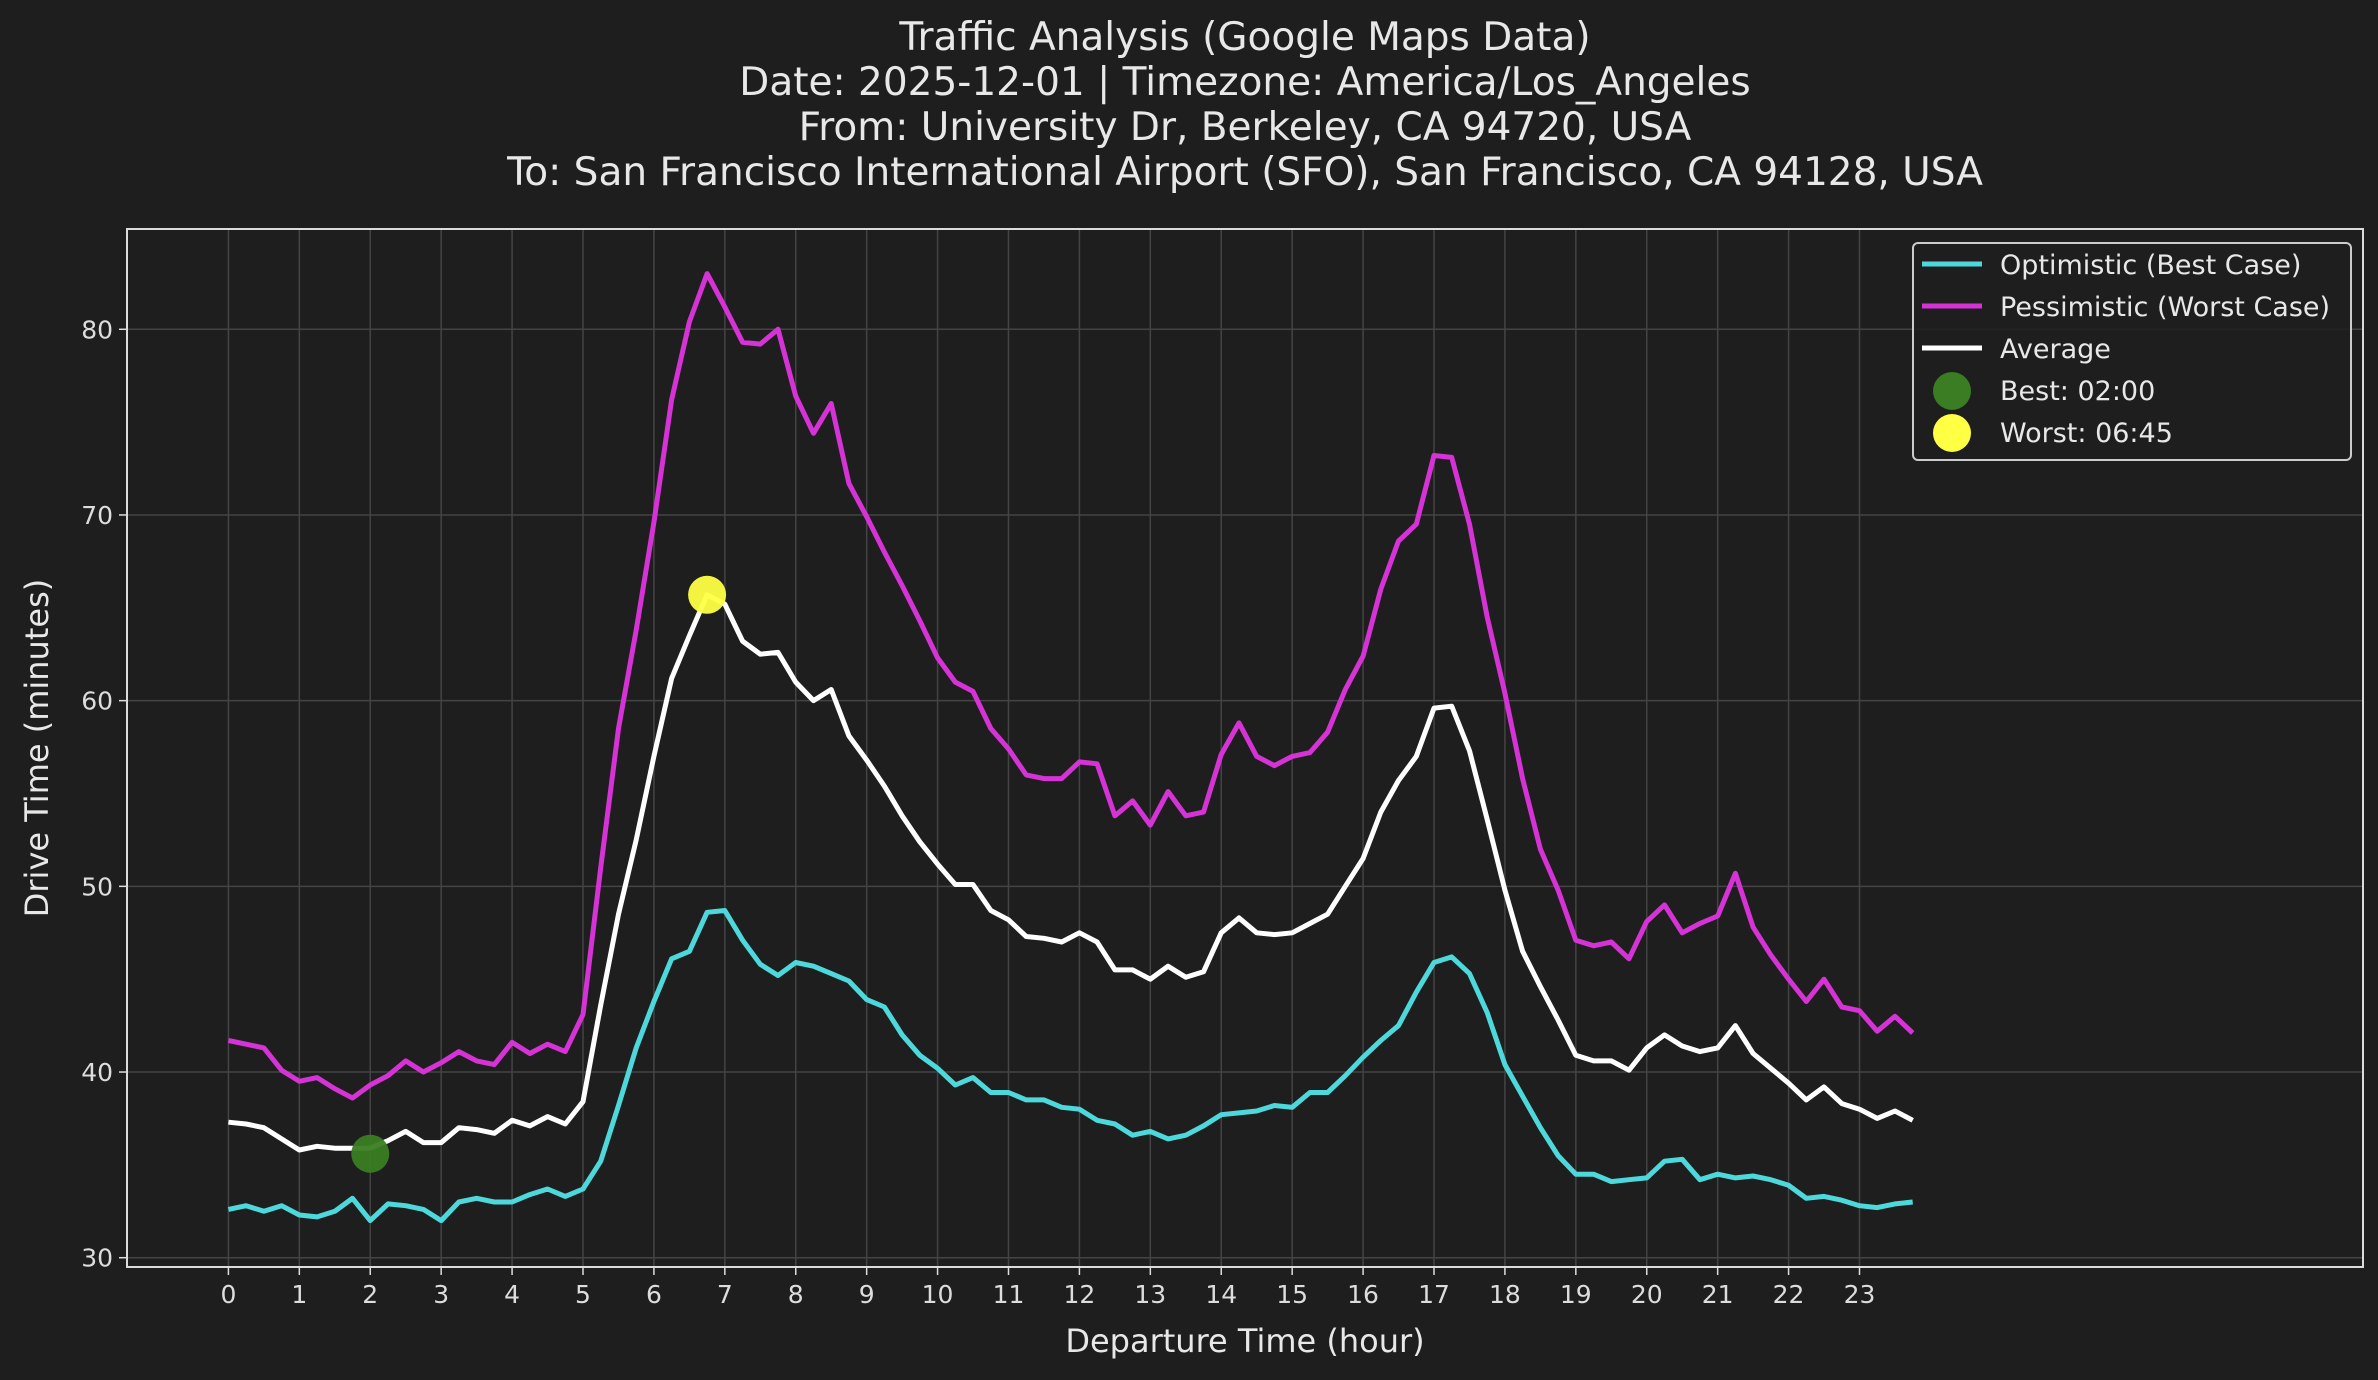  Describe the element at coordinates (1244, 37) in the screenshot. I see `title-line-1: Traffic Analysis (Google Maps Data)` at that location.